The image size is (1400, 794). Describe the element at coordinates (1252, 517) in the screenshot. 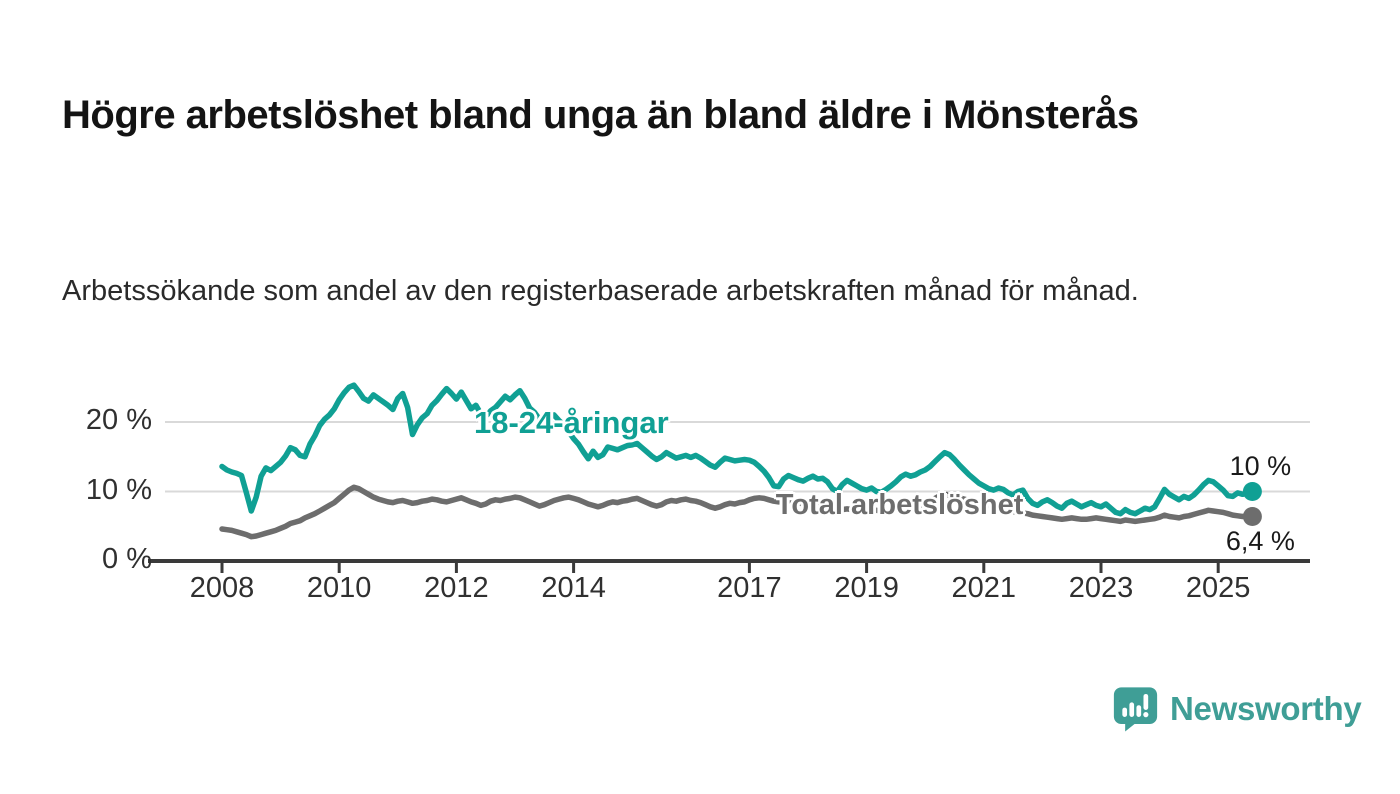

I see `series-end-dot-total` at that location.